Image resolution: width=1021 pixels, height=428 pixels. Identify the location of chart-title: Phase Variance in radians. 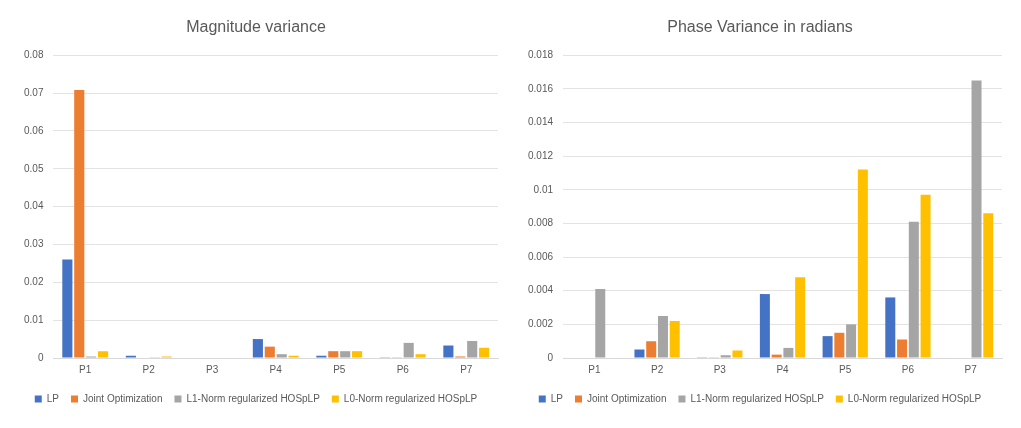
(760, 27).